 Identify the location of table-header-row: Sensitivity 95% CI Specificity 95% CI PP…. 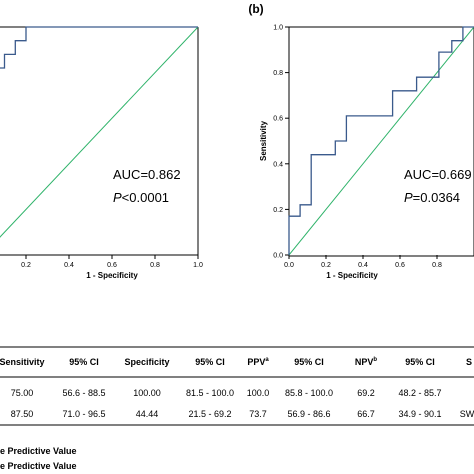
(237, 364).